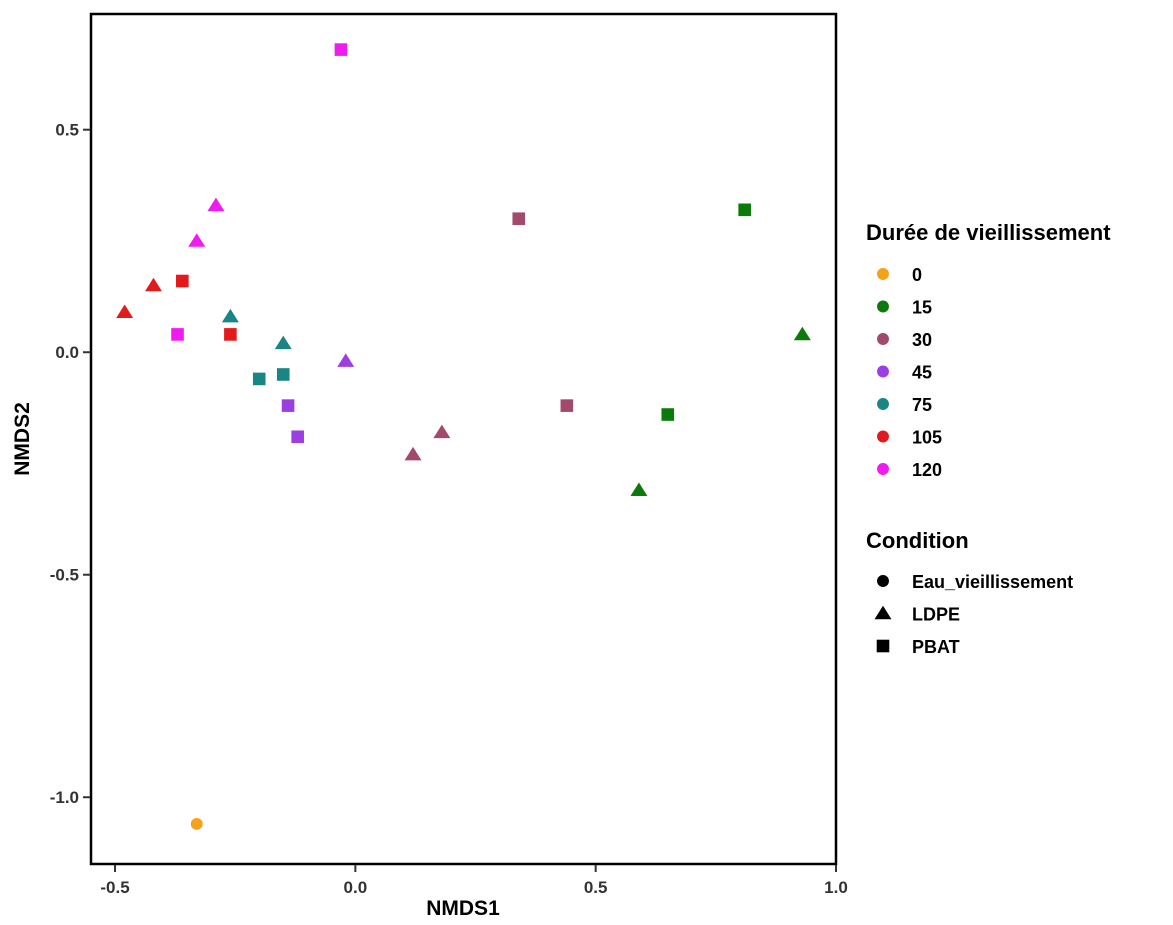 The height and width of the screenshot is (925, 1173). Describe the element at coordinates (114, 887) in the screenshot. I see `x-tick-label: -0.5` at that location.